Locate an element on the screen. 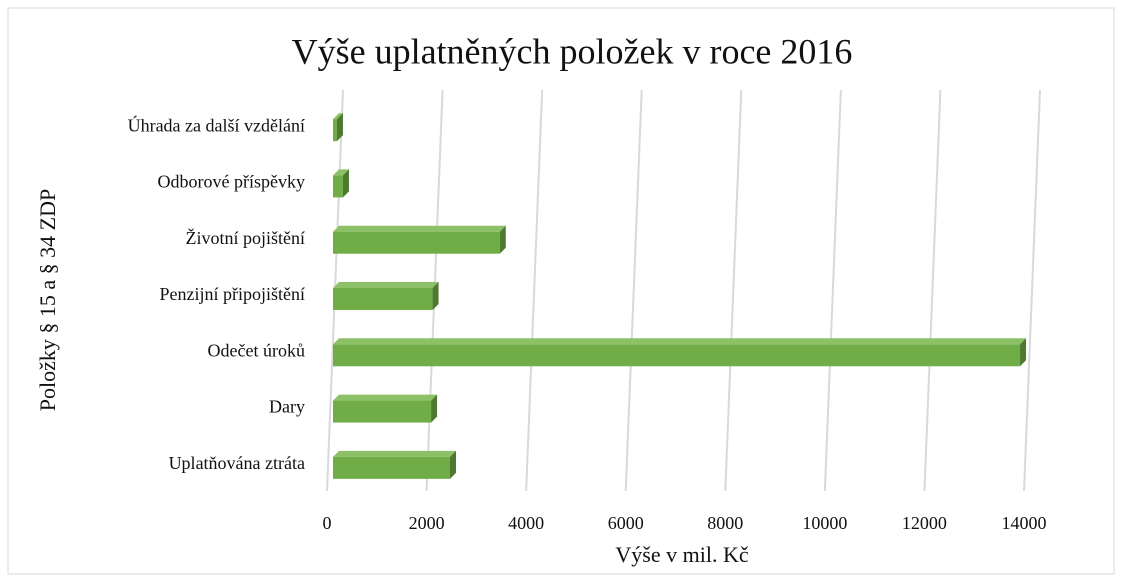  y-tick-label: Odborové příspěvky is located at coordinates (231, 182).